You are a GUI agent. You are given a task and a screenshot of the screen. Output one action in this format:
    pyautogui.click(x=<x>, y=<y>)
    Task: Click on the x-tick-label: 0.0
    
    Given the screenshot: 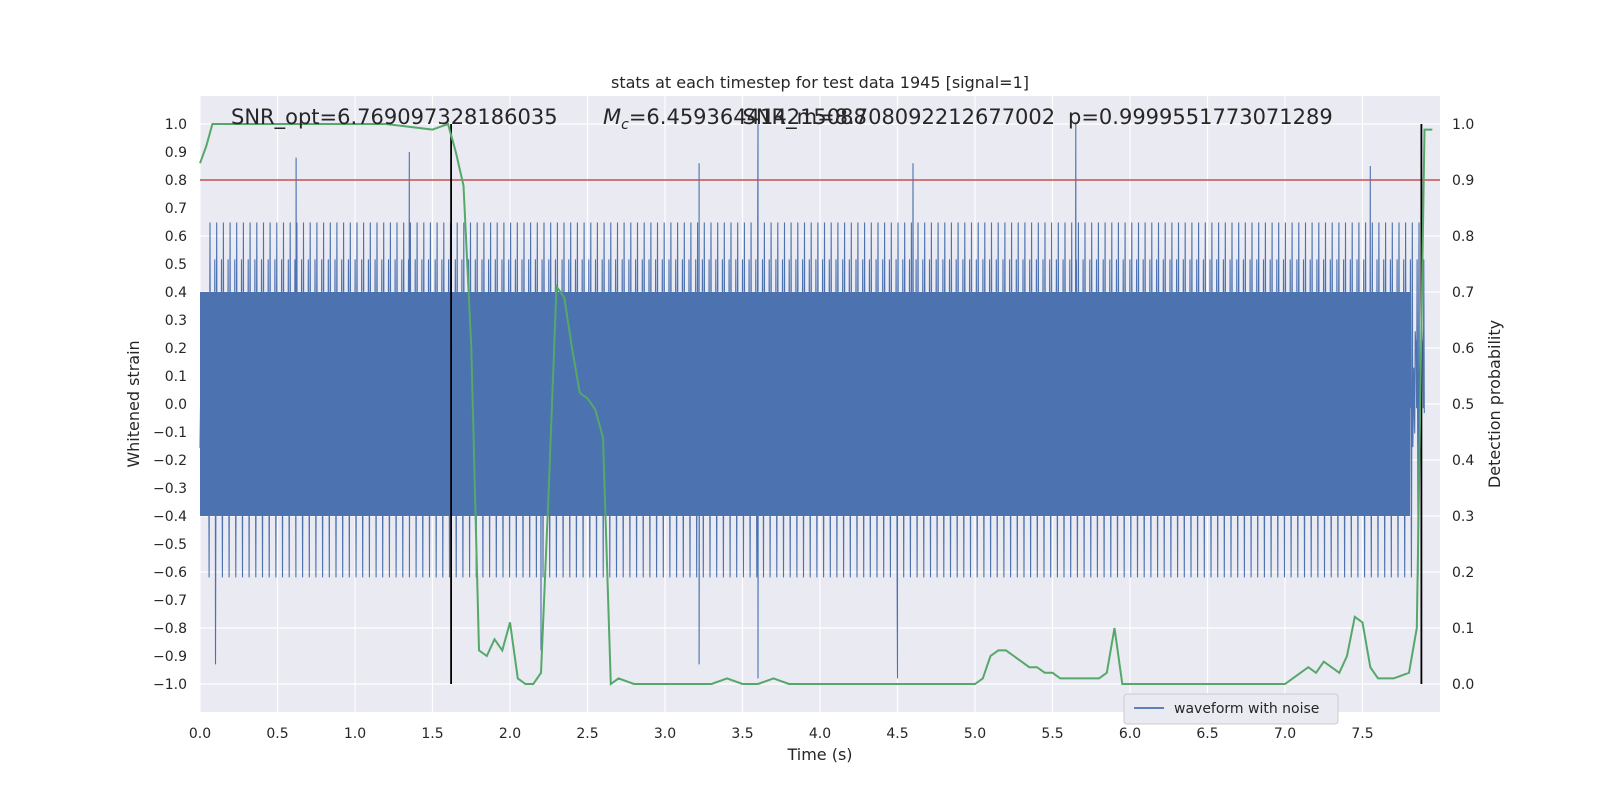 What is the action you would take?
    pyautogui.click(x=200, y=734)
    